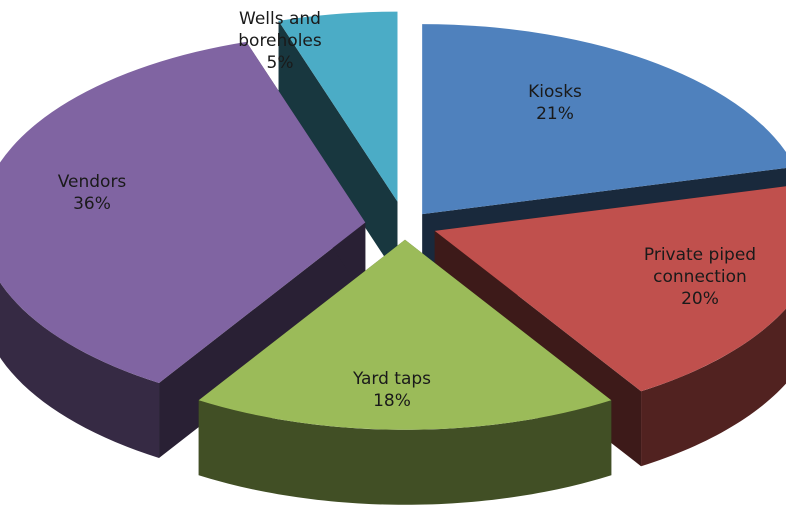 The height and width of the screenshot is (529, 786). Describe the element at coordinates (700, 277) in the screenshot. I see `data-label-private-piped-connection: Private piped connection 20%` at that location.